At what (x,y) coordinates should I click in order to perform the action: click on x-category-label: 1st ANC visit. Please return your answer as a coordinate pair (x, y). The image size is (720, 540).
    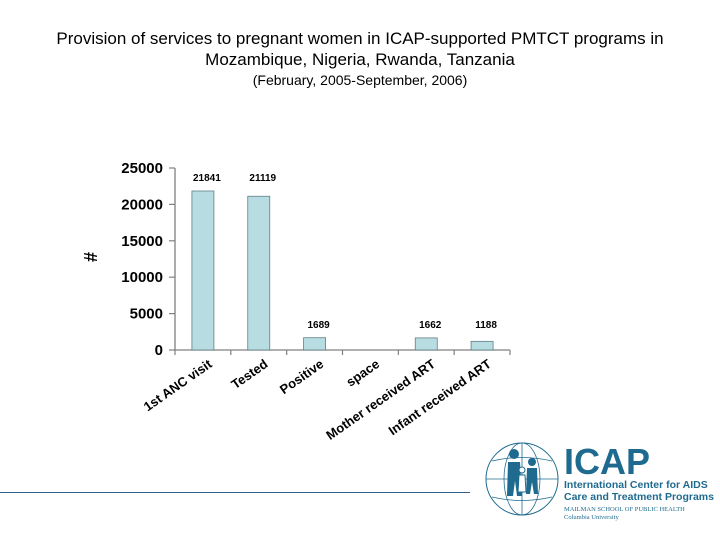
    Looking at the image, I should click on (178, 385).